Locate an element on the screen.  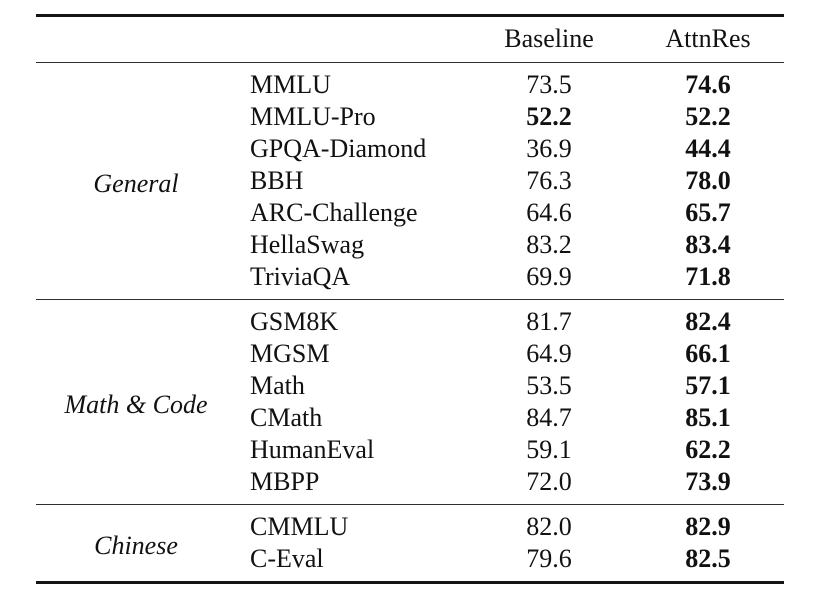
table-row: C-Eval 79.6 82.5 is located at coordinates (410, 563).